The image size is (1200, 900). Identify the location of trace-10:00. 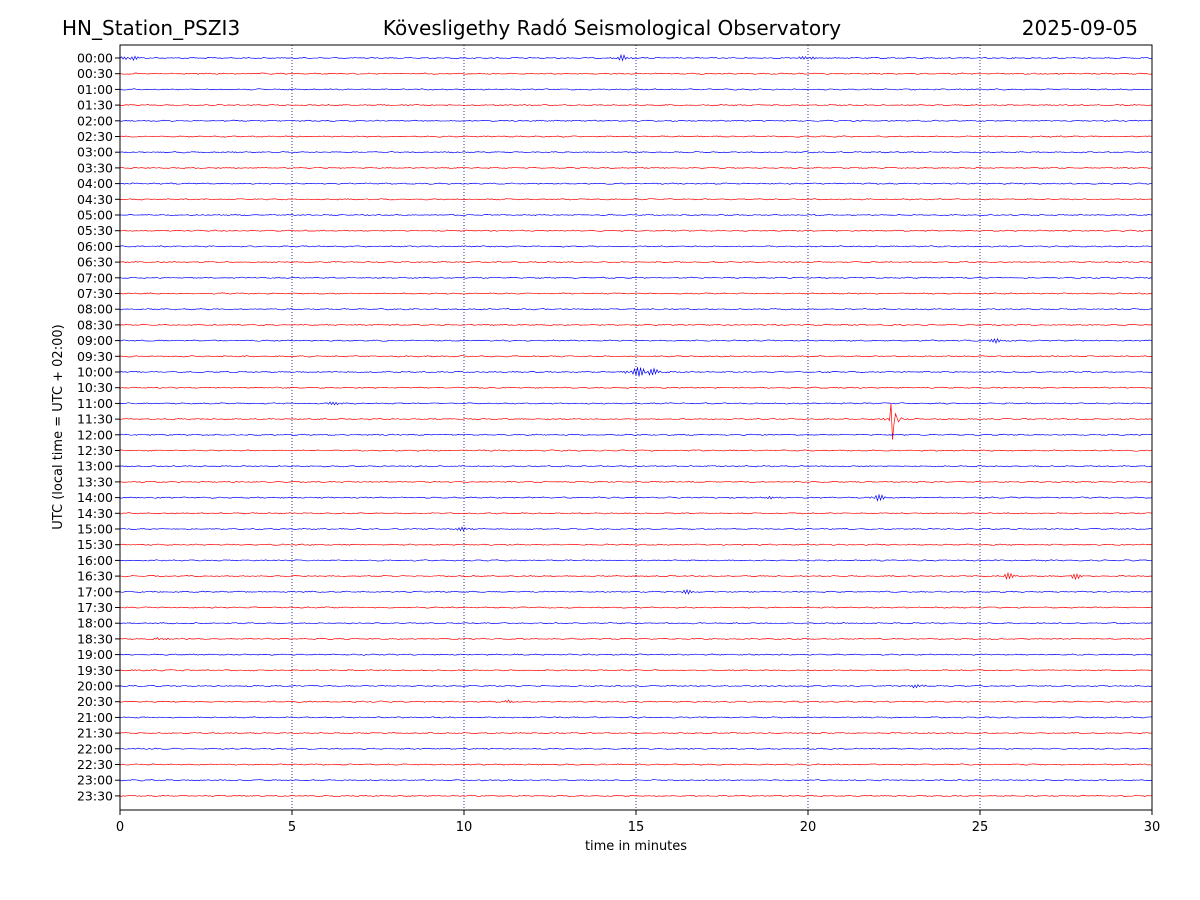
(636, 372).